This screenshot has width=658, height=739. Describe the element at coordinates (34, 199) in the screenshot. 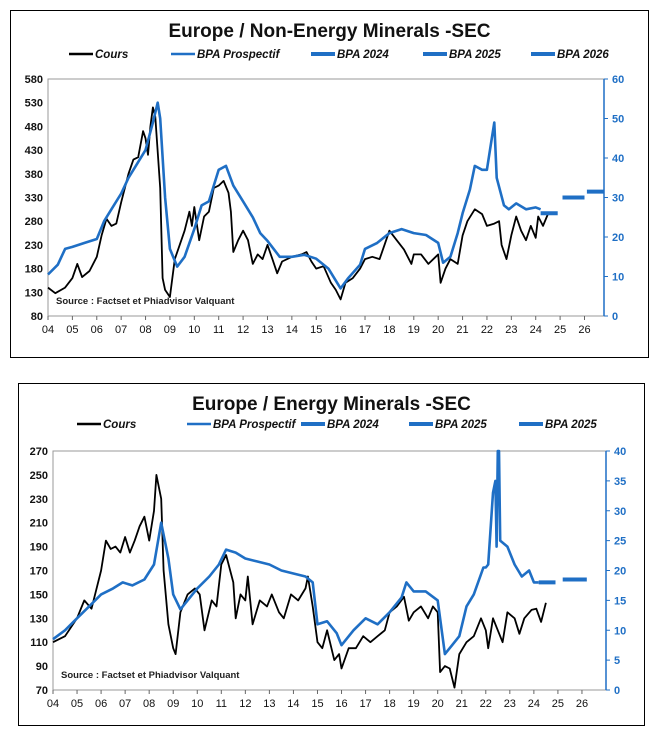

I see `y-left-tick-label: 330` at that location.